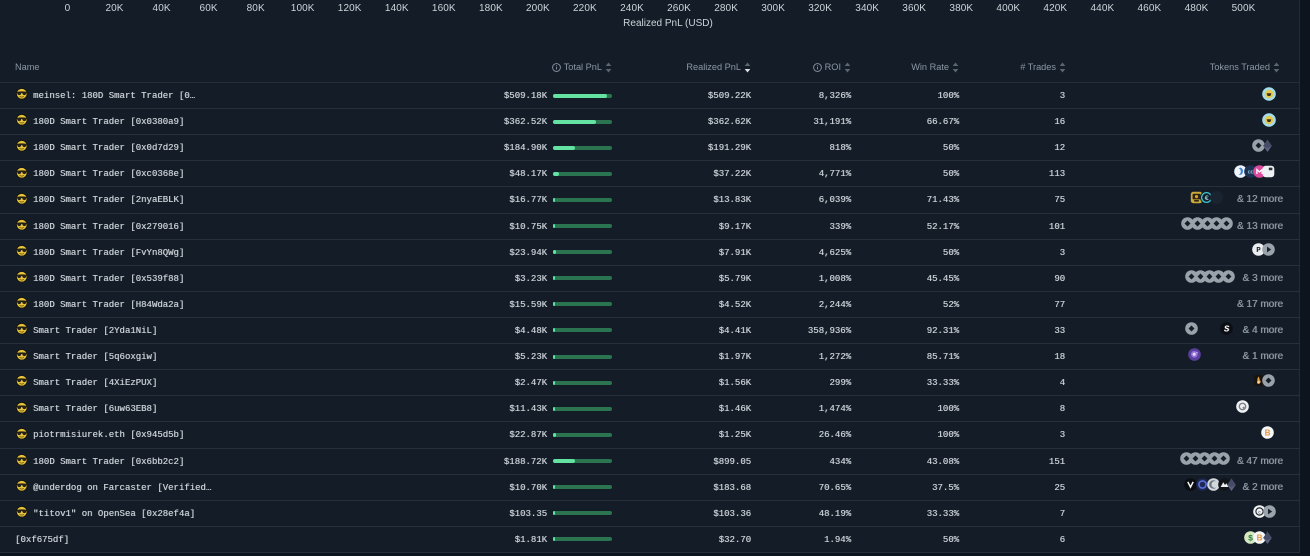 The height and width of the screenshot is (556, 1310). What do you see at coordinates (1250, 173) in the screenshot?
I see `svg-text: cc` at bounding box center [1250, 173].